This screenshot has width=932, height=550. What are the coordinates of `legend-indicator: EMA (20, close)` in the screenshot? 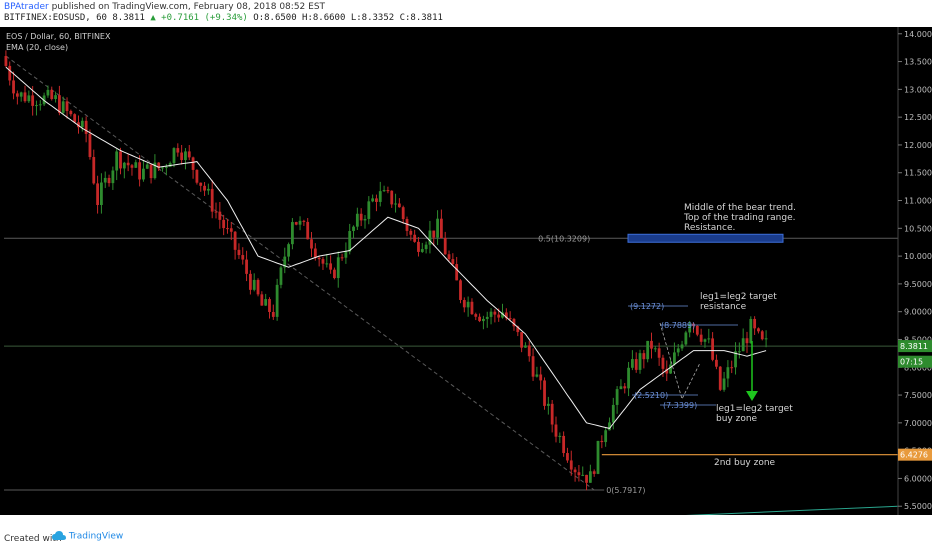 It's located at (37, 47).